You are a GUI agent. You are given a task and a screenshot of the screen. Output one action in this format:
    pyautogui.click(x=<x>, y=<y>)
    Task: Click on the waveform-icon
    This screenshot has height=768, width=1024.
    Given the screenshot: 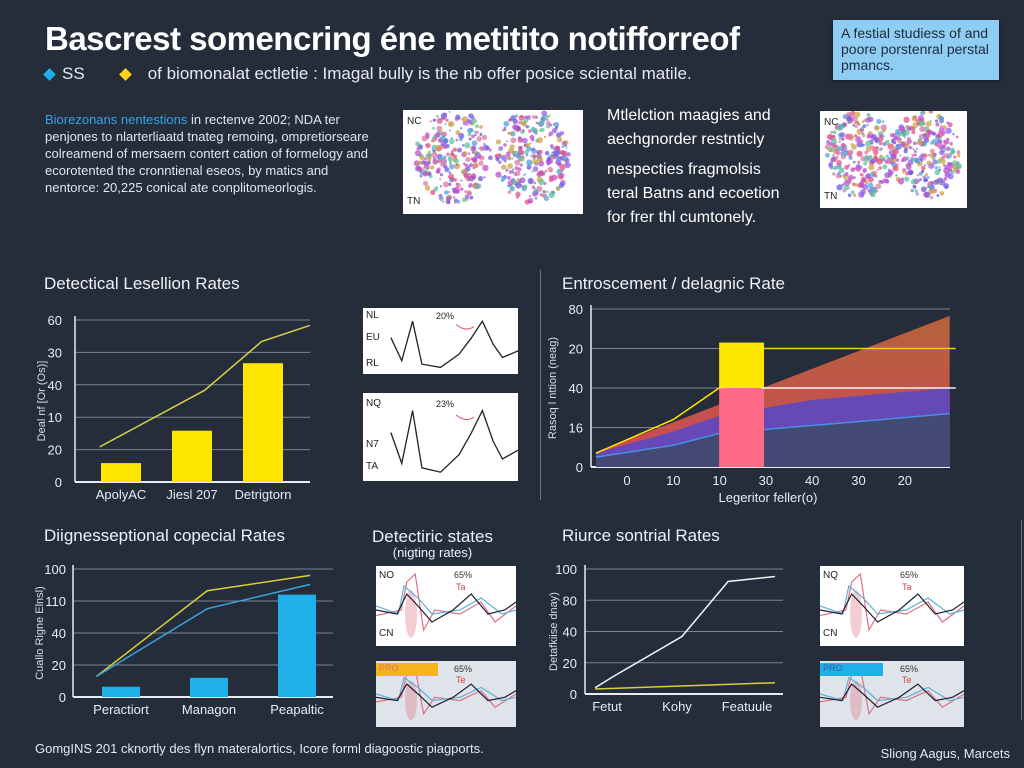 What is the action you would take?
    pyautogui.click(x=454, y=344)
    